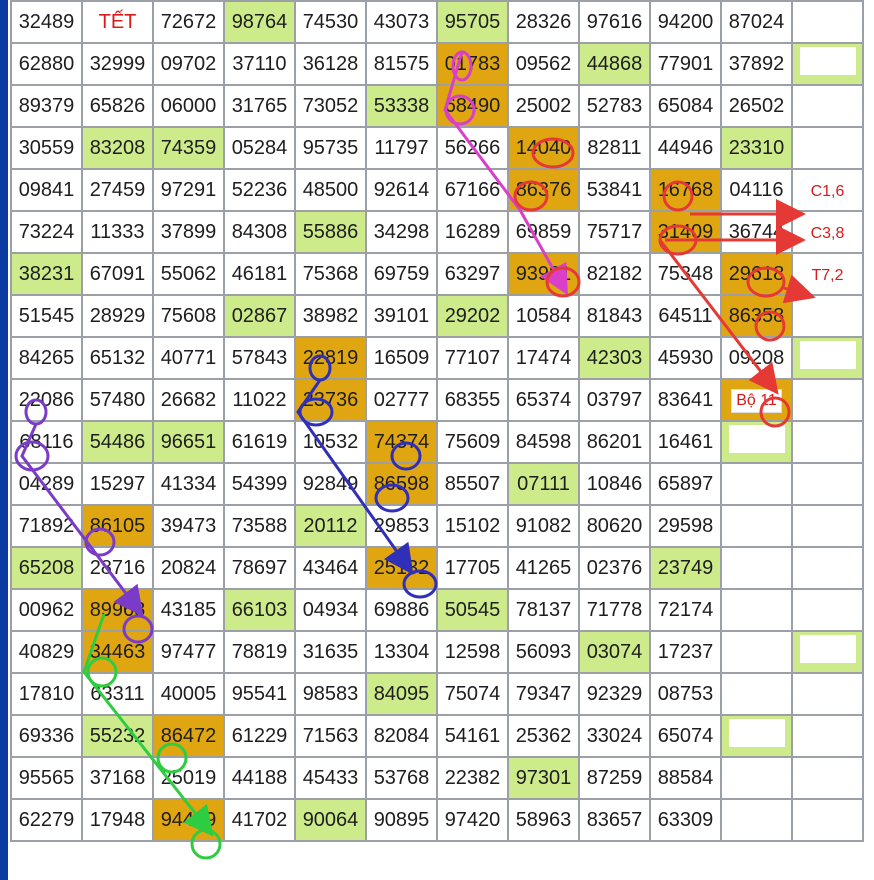 The width and height of the screenshot is (874, 880). Describe the element at coordinates (117, 358) in the screenshot. I see `number-cell: 65132` at that location.